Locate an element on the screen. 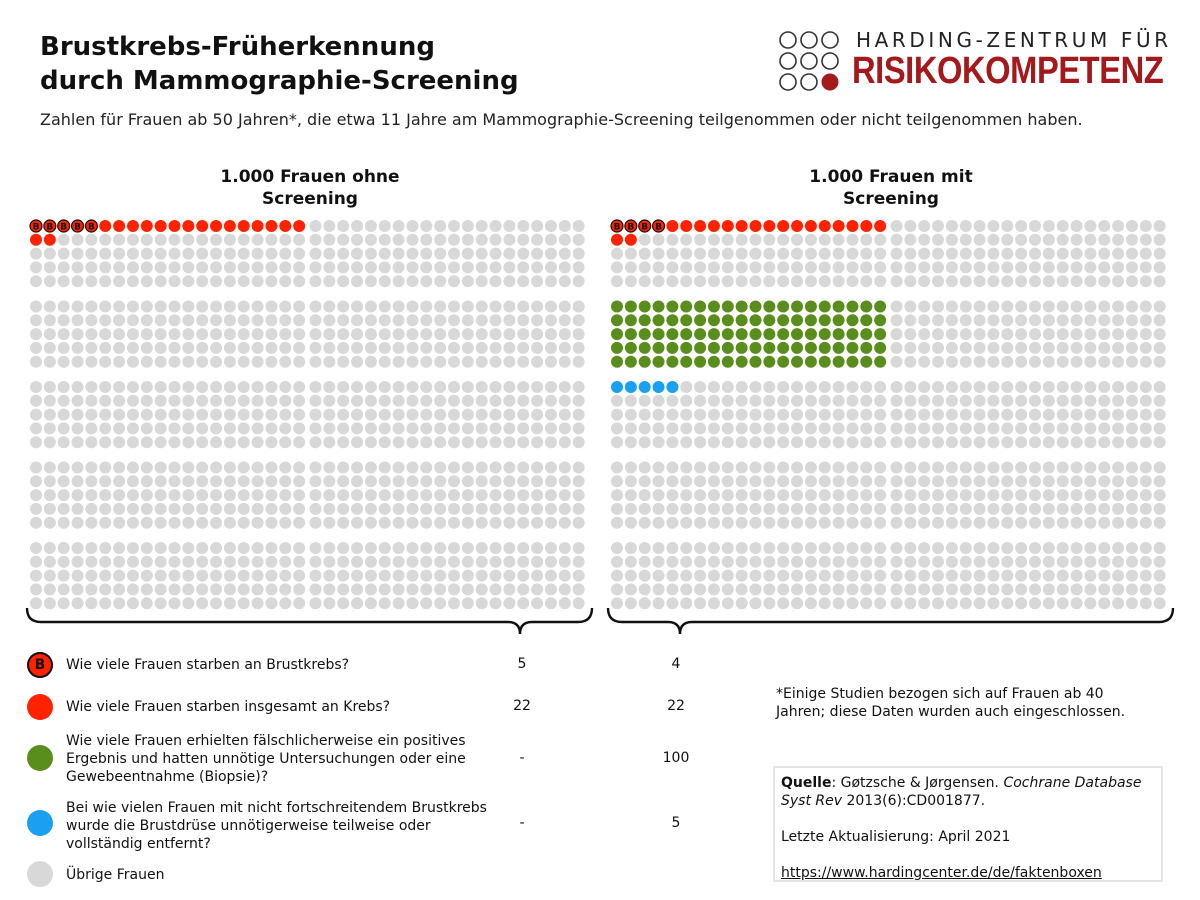 The width and height of the screenshot is (1200, 900). icon-breast-cancer-death is located at coordinates (36, 226).